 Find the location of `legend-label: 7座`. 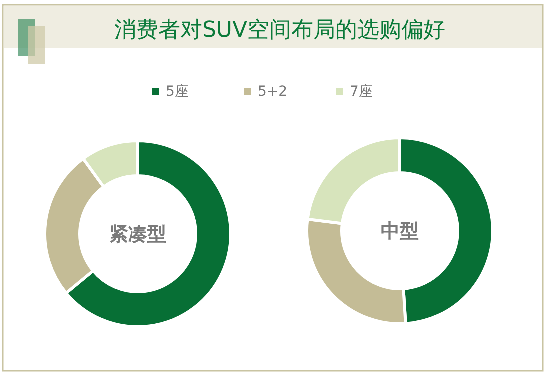

legend-label: 7座 is located at coordinates (361, 92).